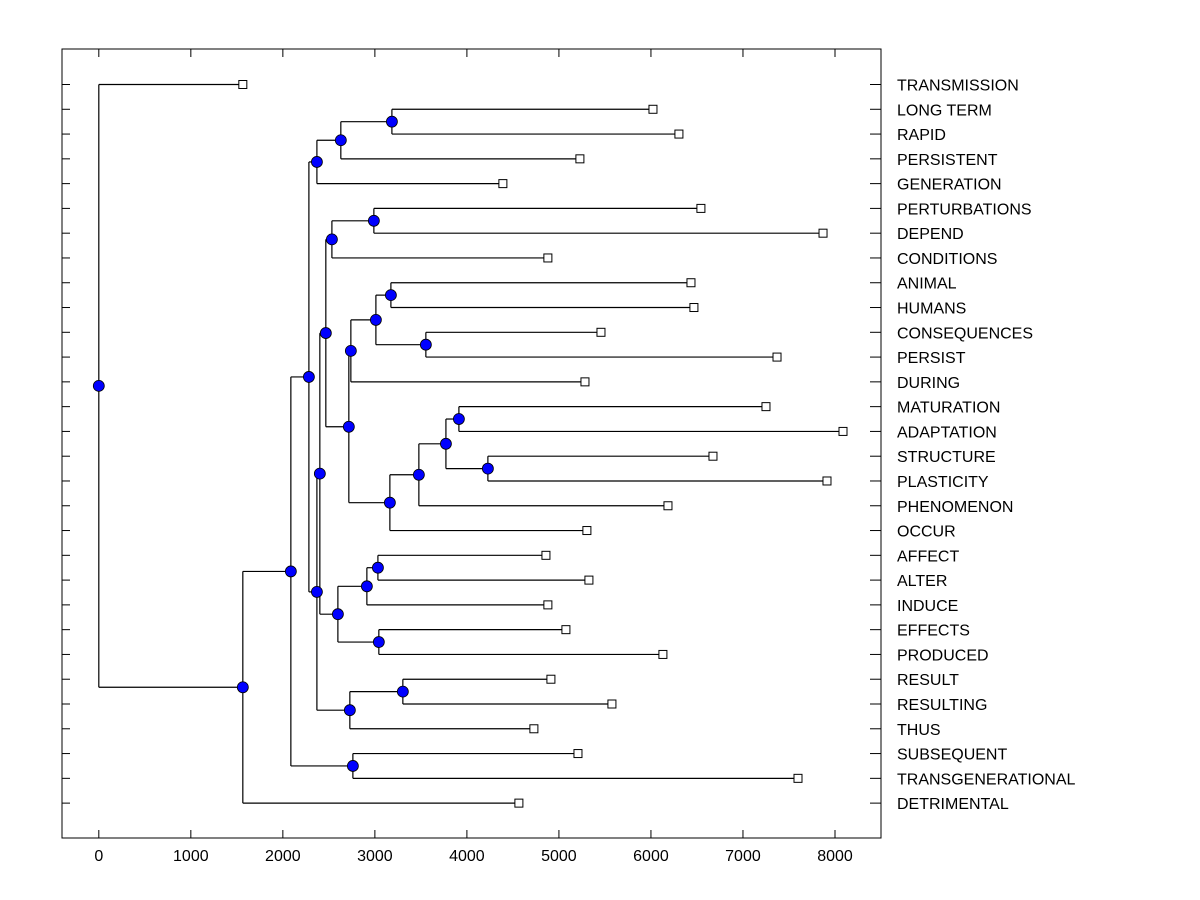  What do you see at coordinates (926, 532) in the screenshot?
I see `leaf-label: OCCUR` at bounding box center [926, 532].